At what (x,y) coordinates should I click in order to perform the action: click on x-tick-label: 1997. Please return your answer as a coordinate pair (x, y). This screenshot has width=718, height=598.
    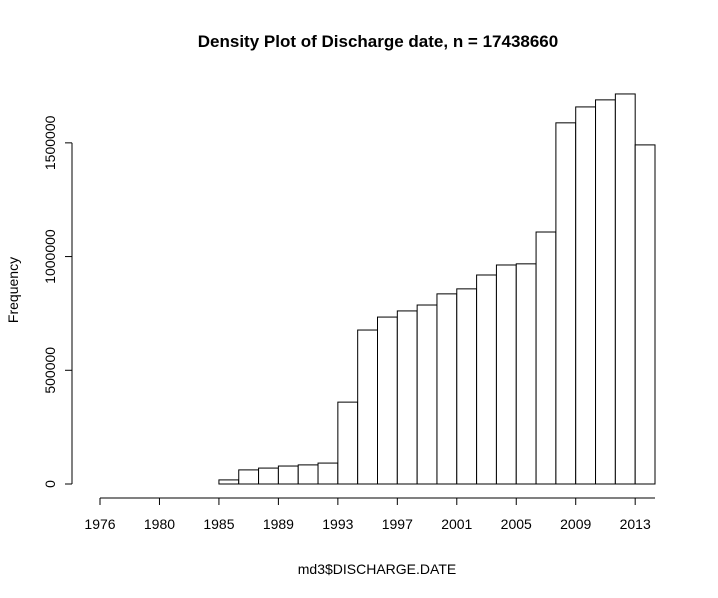
    Looking at the image, I should click on (397, 524).